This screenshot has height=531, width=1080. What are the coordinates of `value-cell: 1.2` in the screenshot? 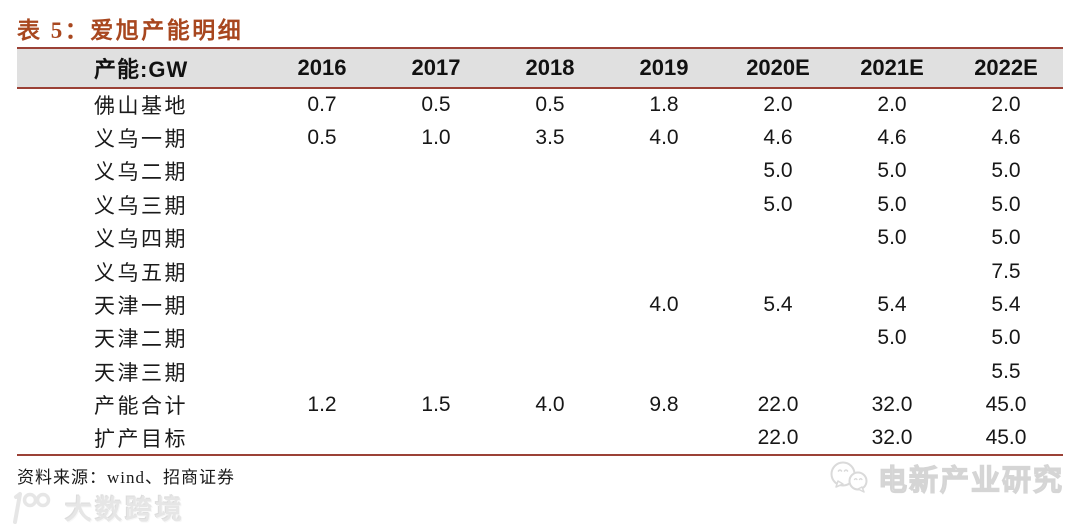 It's located at (322, 405).